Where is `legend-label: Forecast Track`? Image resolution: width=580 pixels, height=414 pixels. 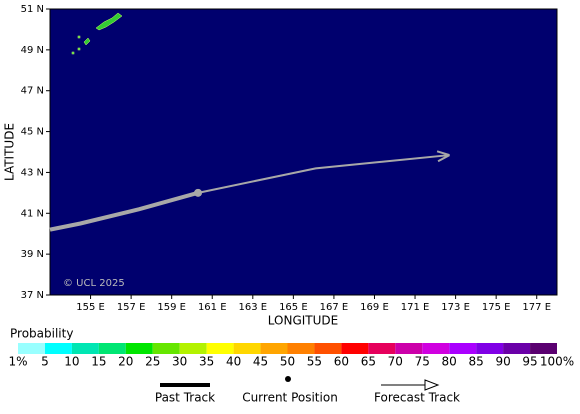
legend-label: Forecast Track is located at coordinates (417, 398).